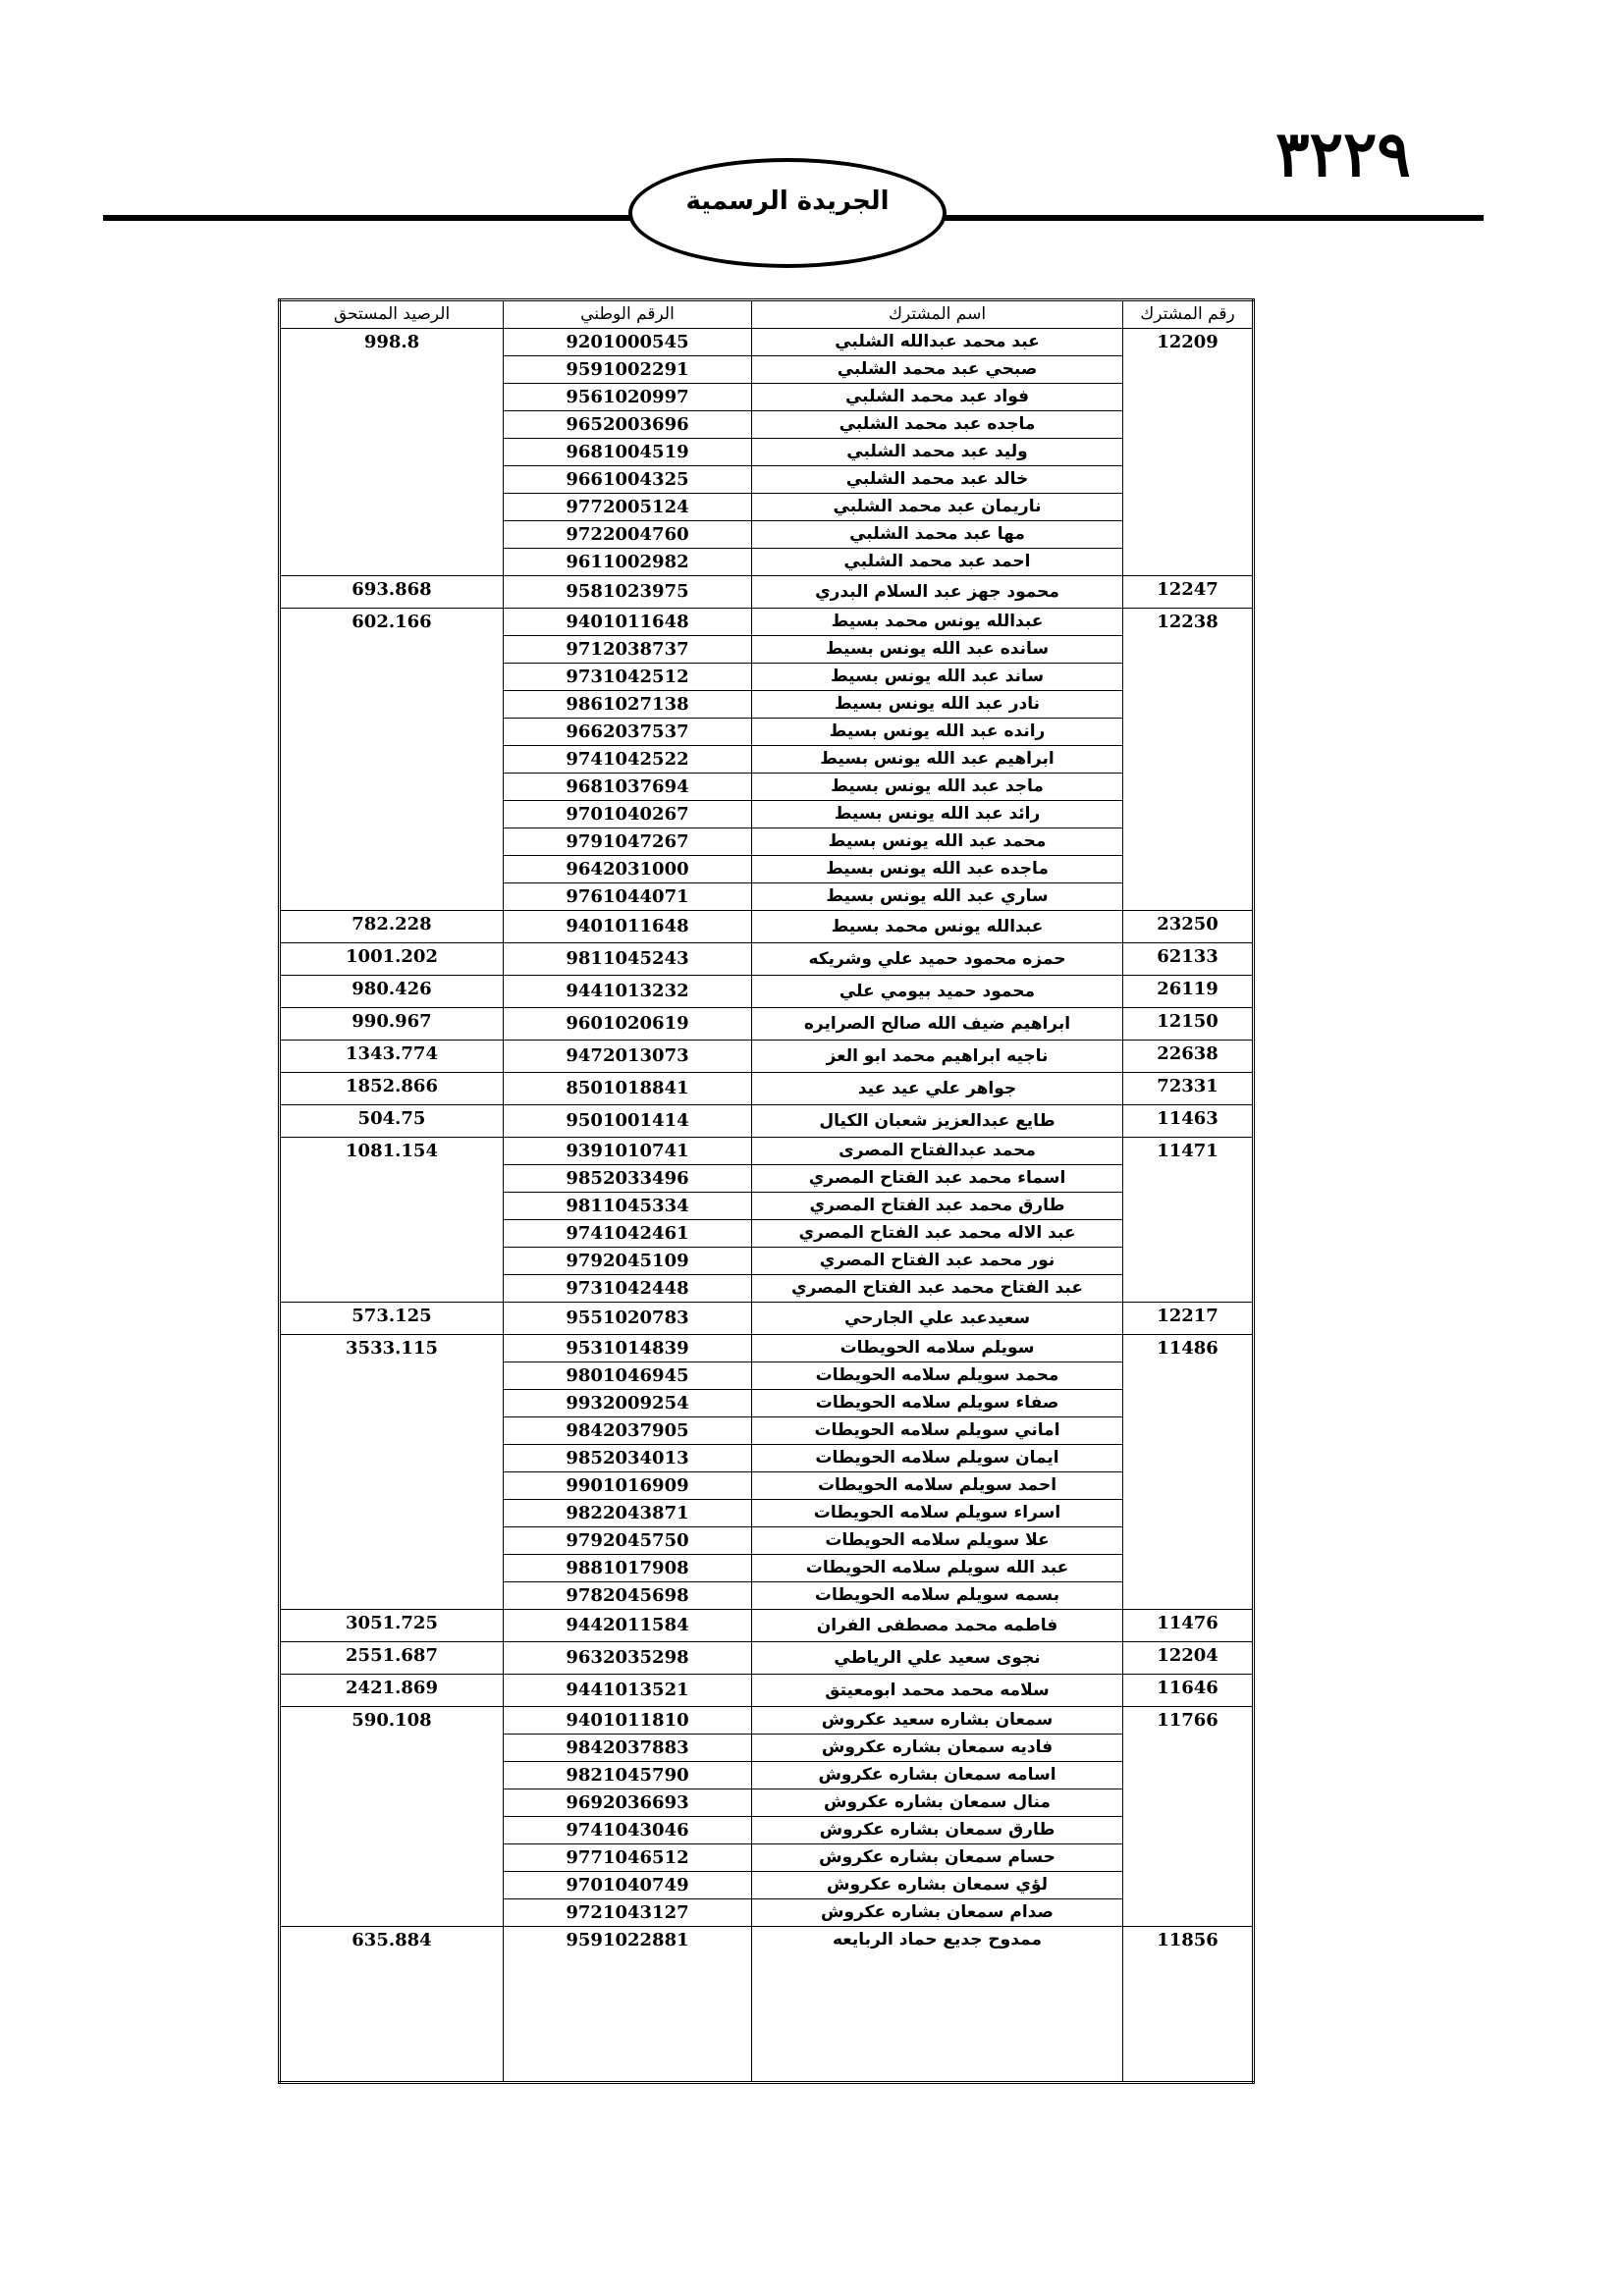  Describe the element at coordinates (627, 452) in the screenshot. I see `national-id: 9681004519` at that location.